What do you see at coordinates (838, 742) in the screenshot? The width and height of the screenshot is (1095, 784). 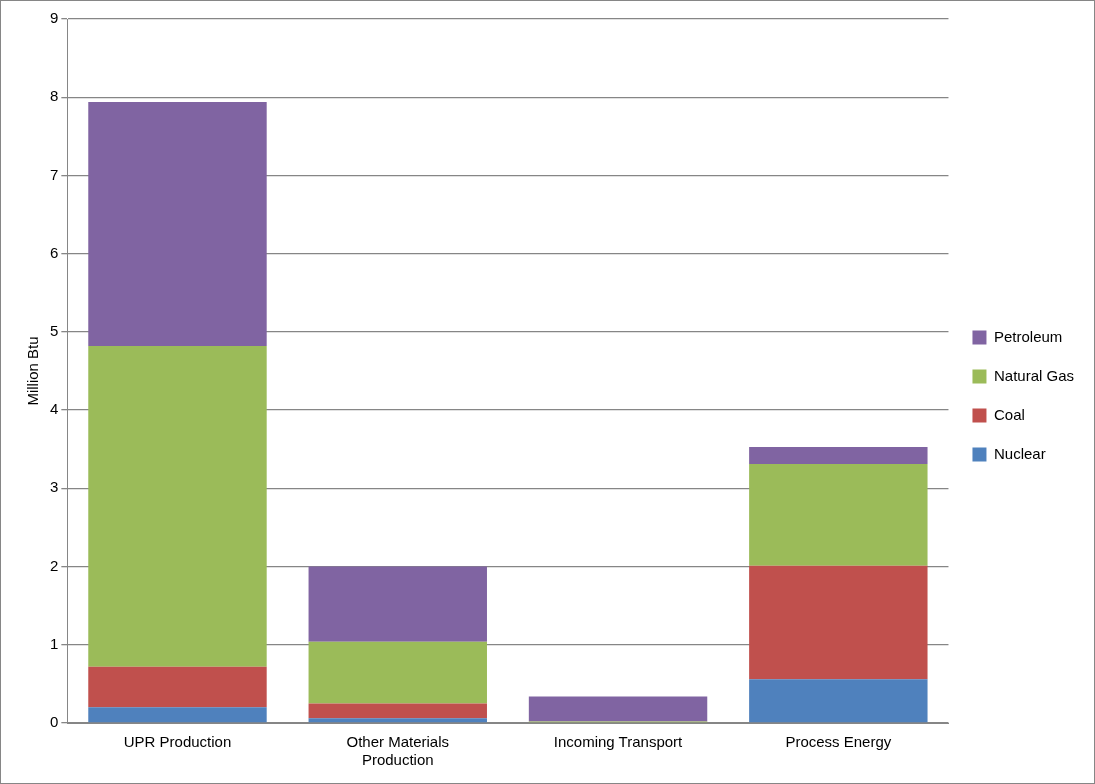 I see `x-tick-label: Process Energy` at bounding box center [838, 742].